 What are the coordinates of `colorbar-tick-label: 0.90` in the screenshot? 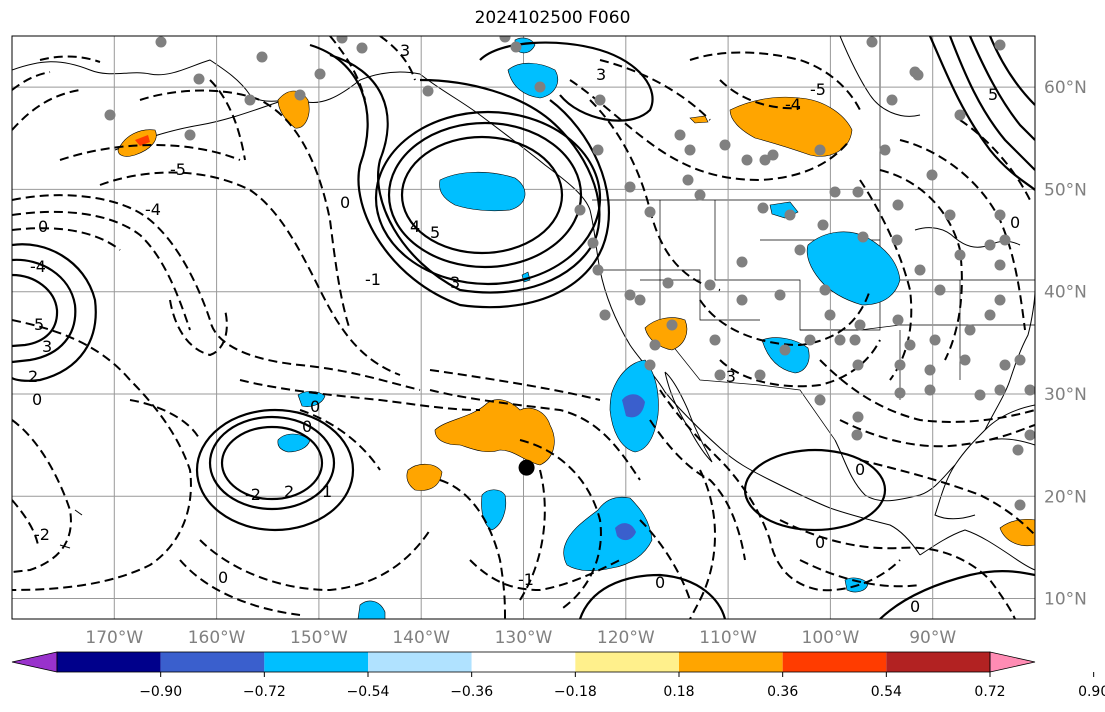 It's located at (1091, 692).